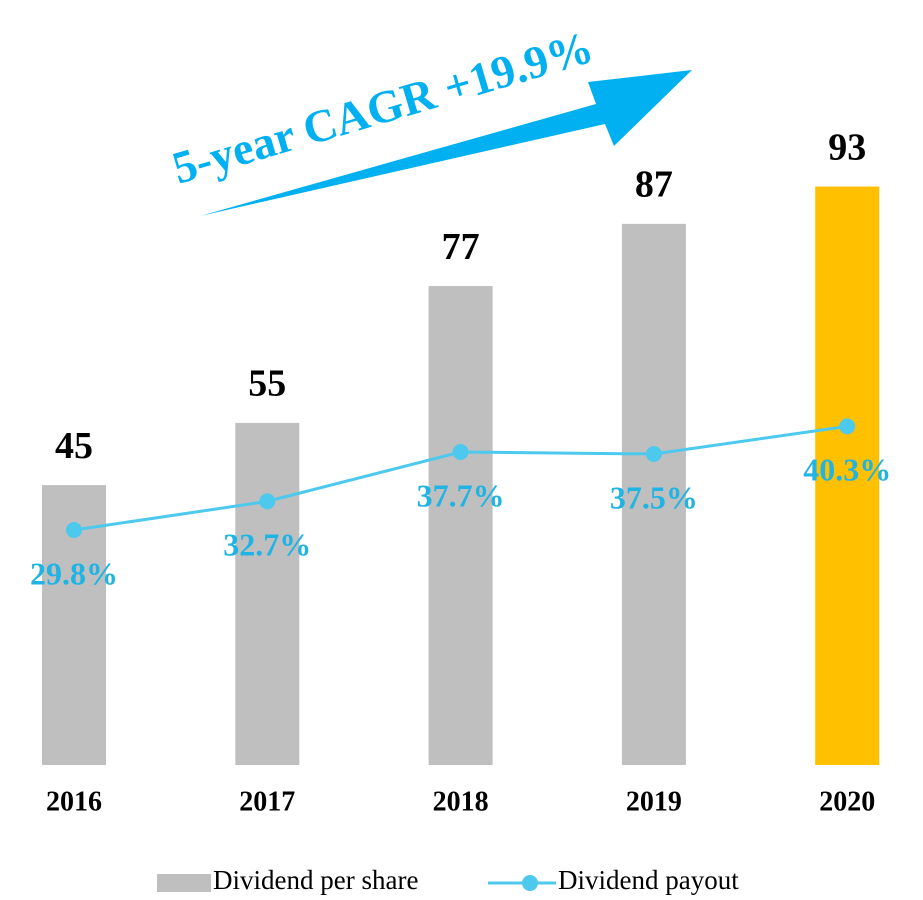 The width and height of the screenshot is (923, 900). Describe the element at coordinates (847, 801) in the screenshot. I see `x-tick-label: 2020` at that location.